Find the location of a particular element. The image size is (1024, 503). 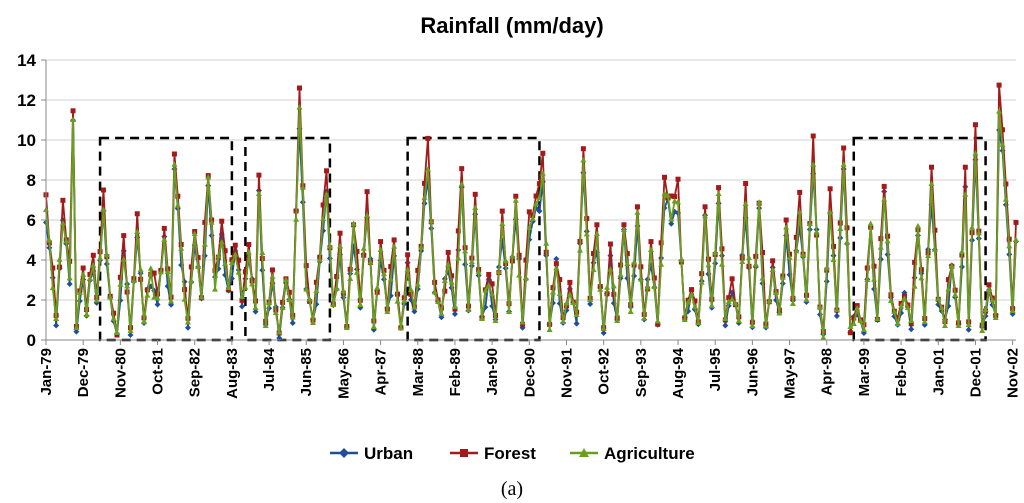

x-tick-label: Dec-90 is located at coordinates (529, 372).